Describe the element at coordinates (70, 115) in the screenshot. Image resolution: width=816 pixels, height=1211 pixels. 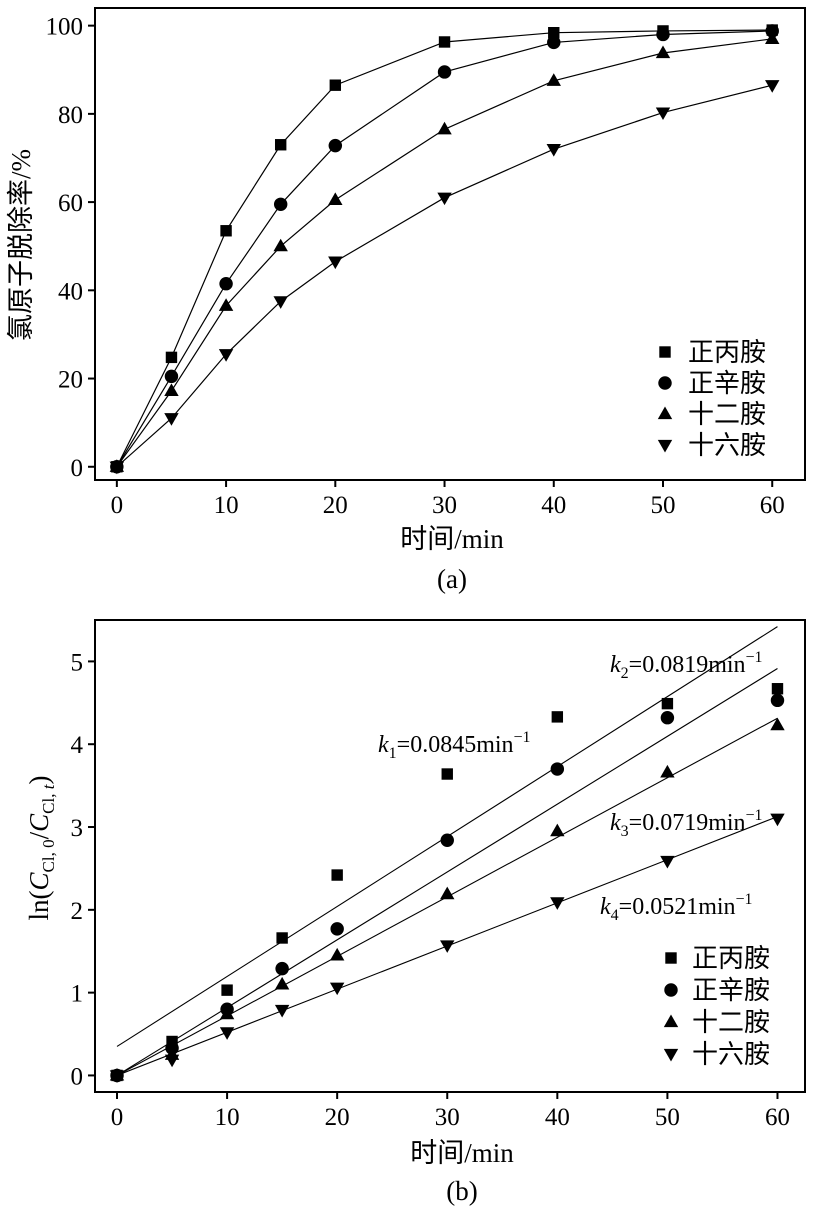
I see `y-tick-label: 80` at that location.